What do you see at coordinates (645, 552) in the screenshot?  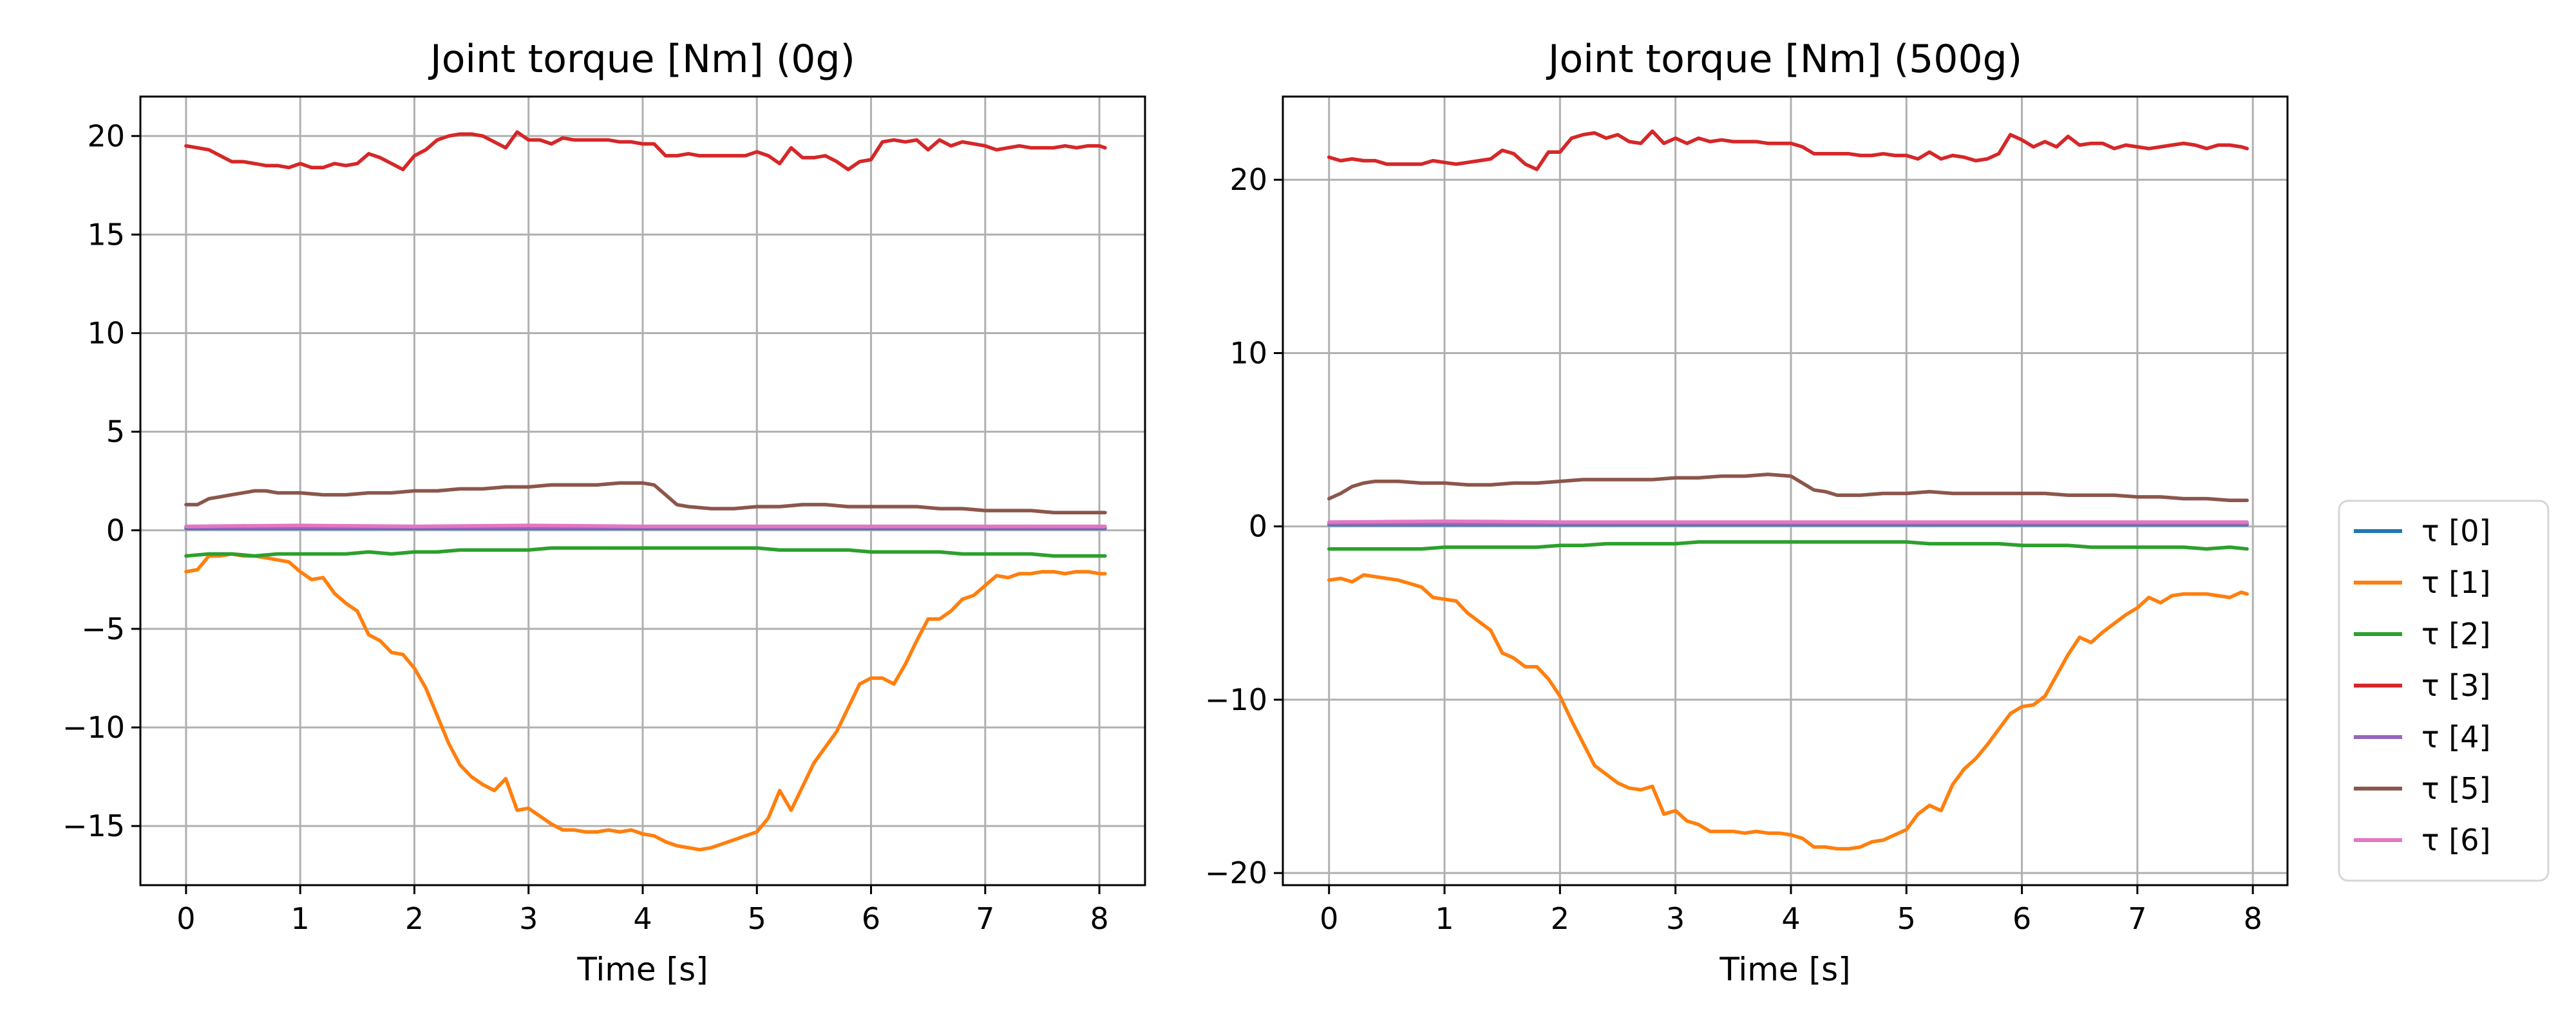 I see `series-line-tau-2-0g` at bounding box center [645, 552].